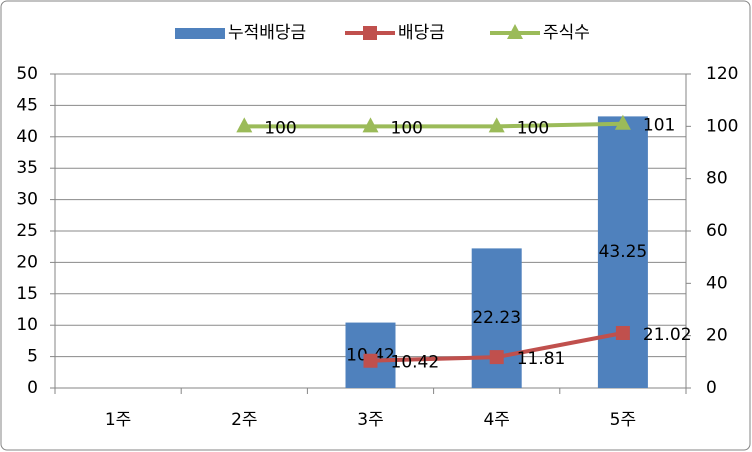  I want to click on line-value-label: 10.42, so click(415, 363).